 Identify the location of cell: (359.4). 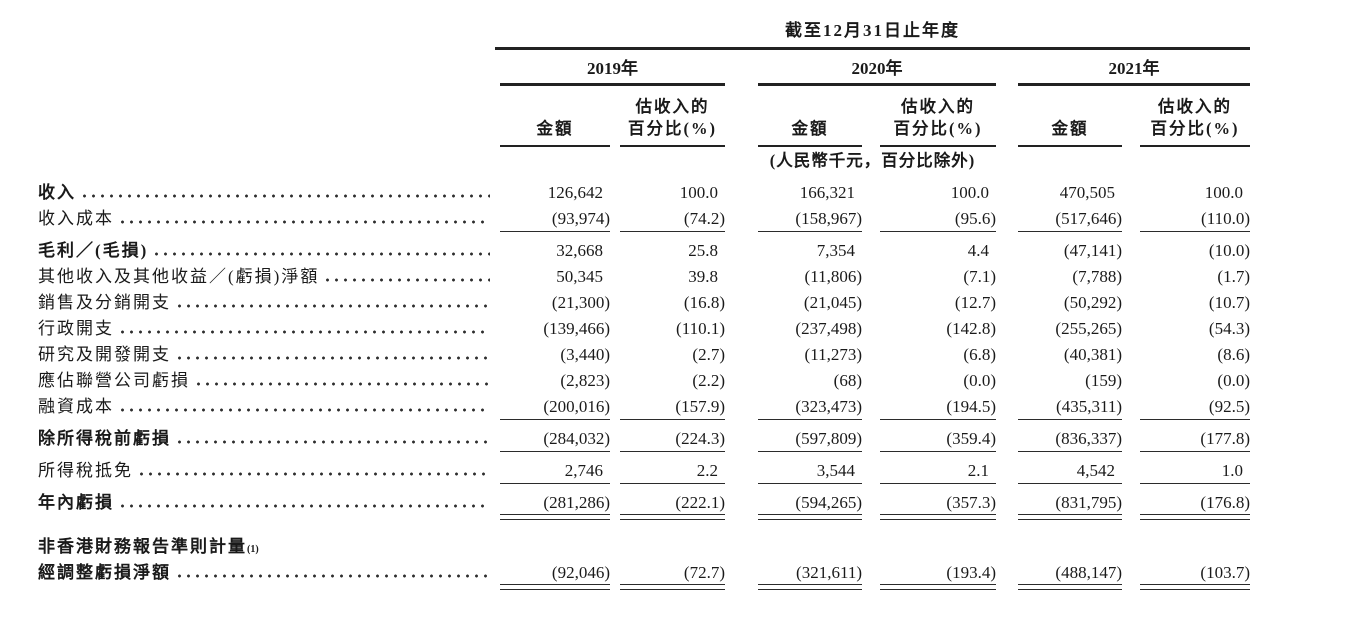
(971, 438).